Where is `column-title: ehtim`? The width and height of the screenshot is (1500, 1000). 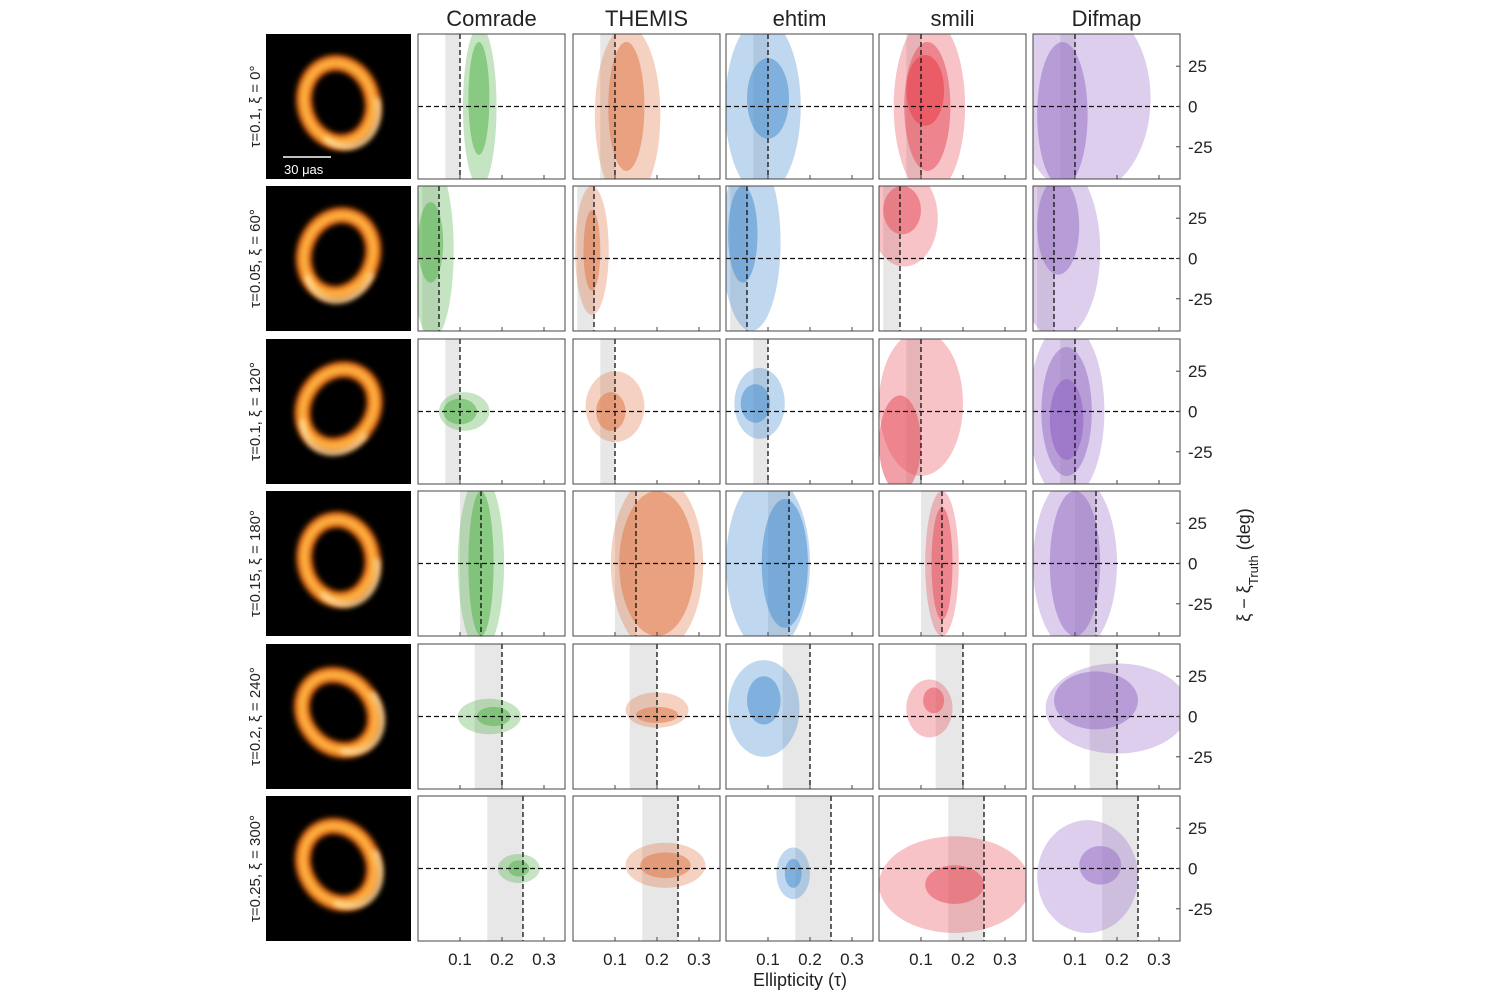
column-title: ehtim is located at coordinates (800, 18).